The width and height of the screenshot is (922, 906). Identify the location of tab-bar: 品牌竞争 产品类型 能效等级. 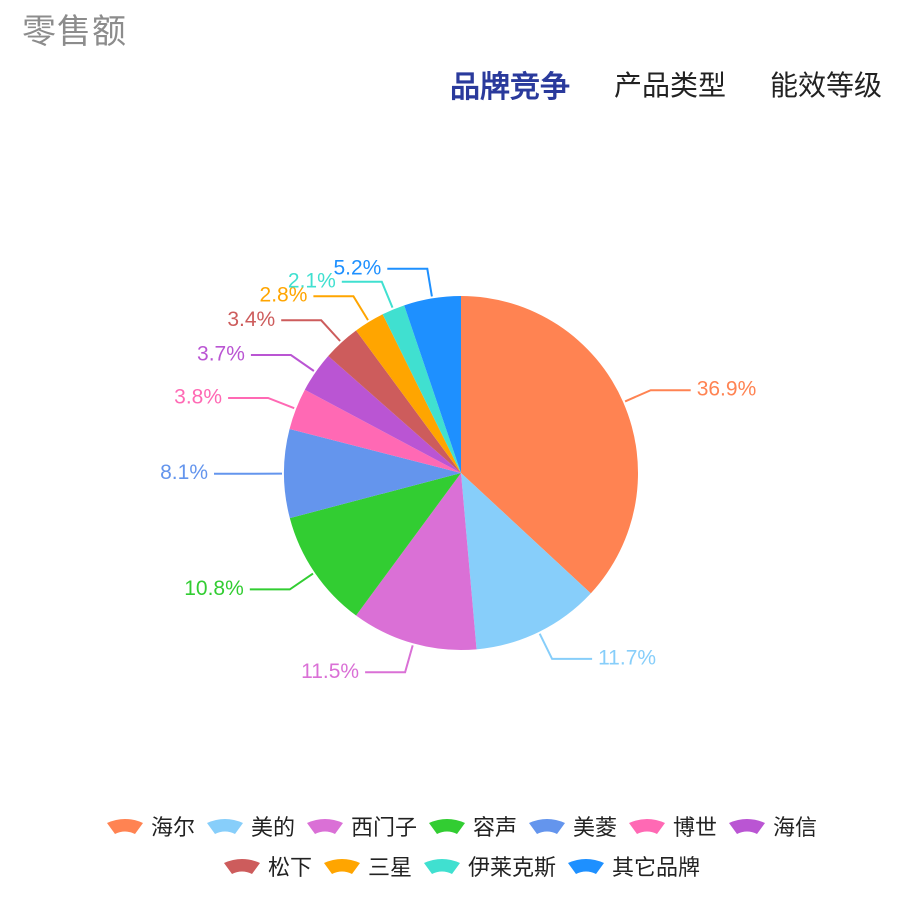
(666, 84).